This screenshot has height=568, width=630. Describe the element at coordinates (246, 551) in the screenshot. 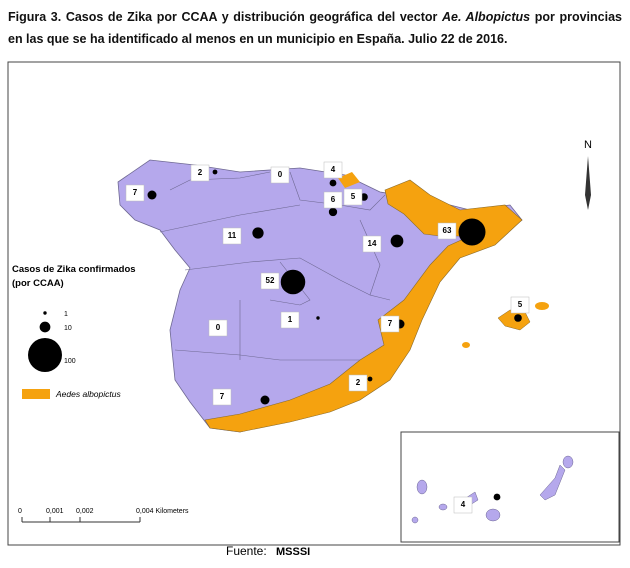

I see `source-label: Fuente:` at that location.